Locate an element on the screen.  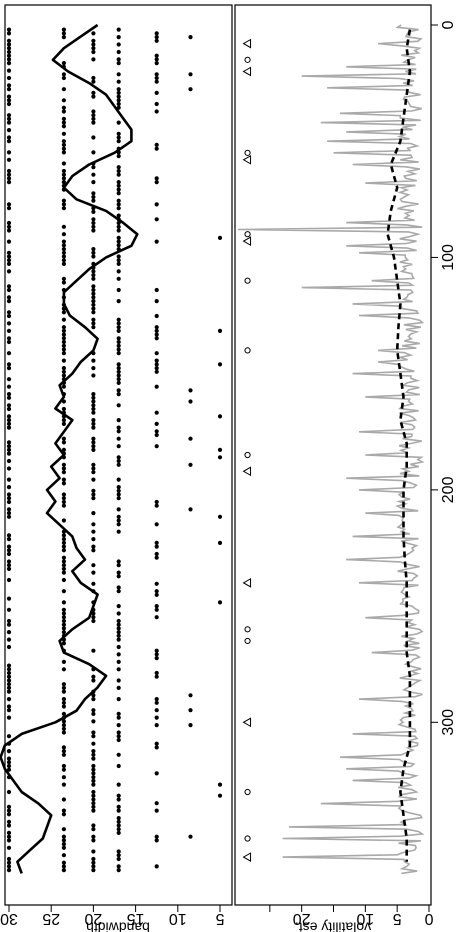
triangle-marker is located at coordinates (247, 241).